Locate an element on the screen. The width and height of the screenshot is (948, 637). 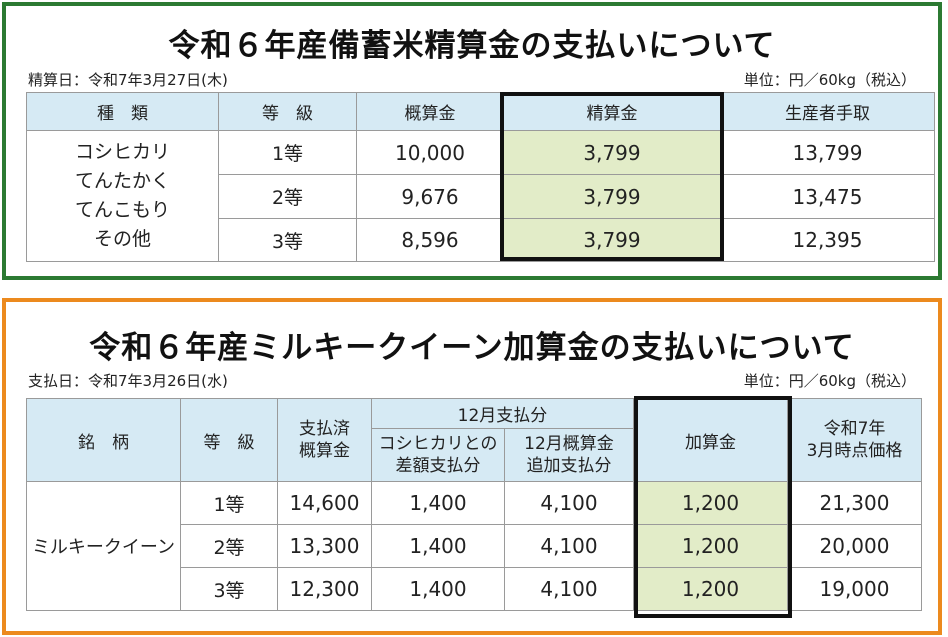
header-settlement: 精算金 is located at coordinates (612, 111).